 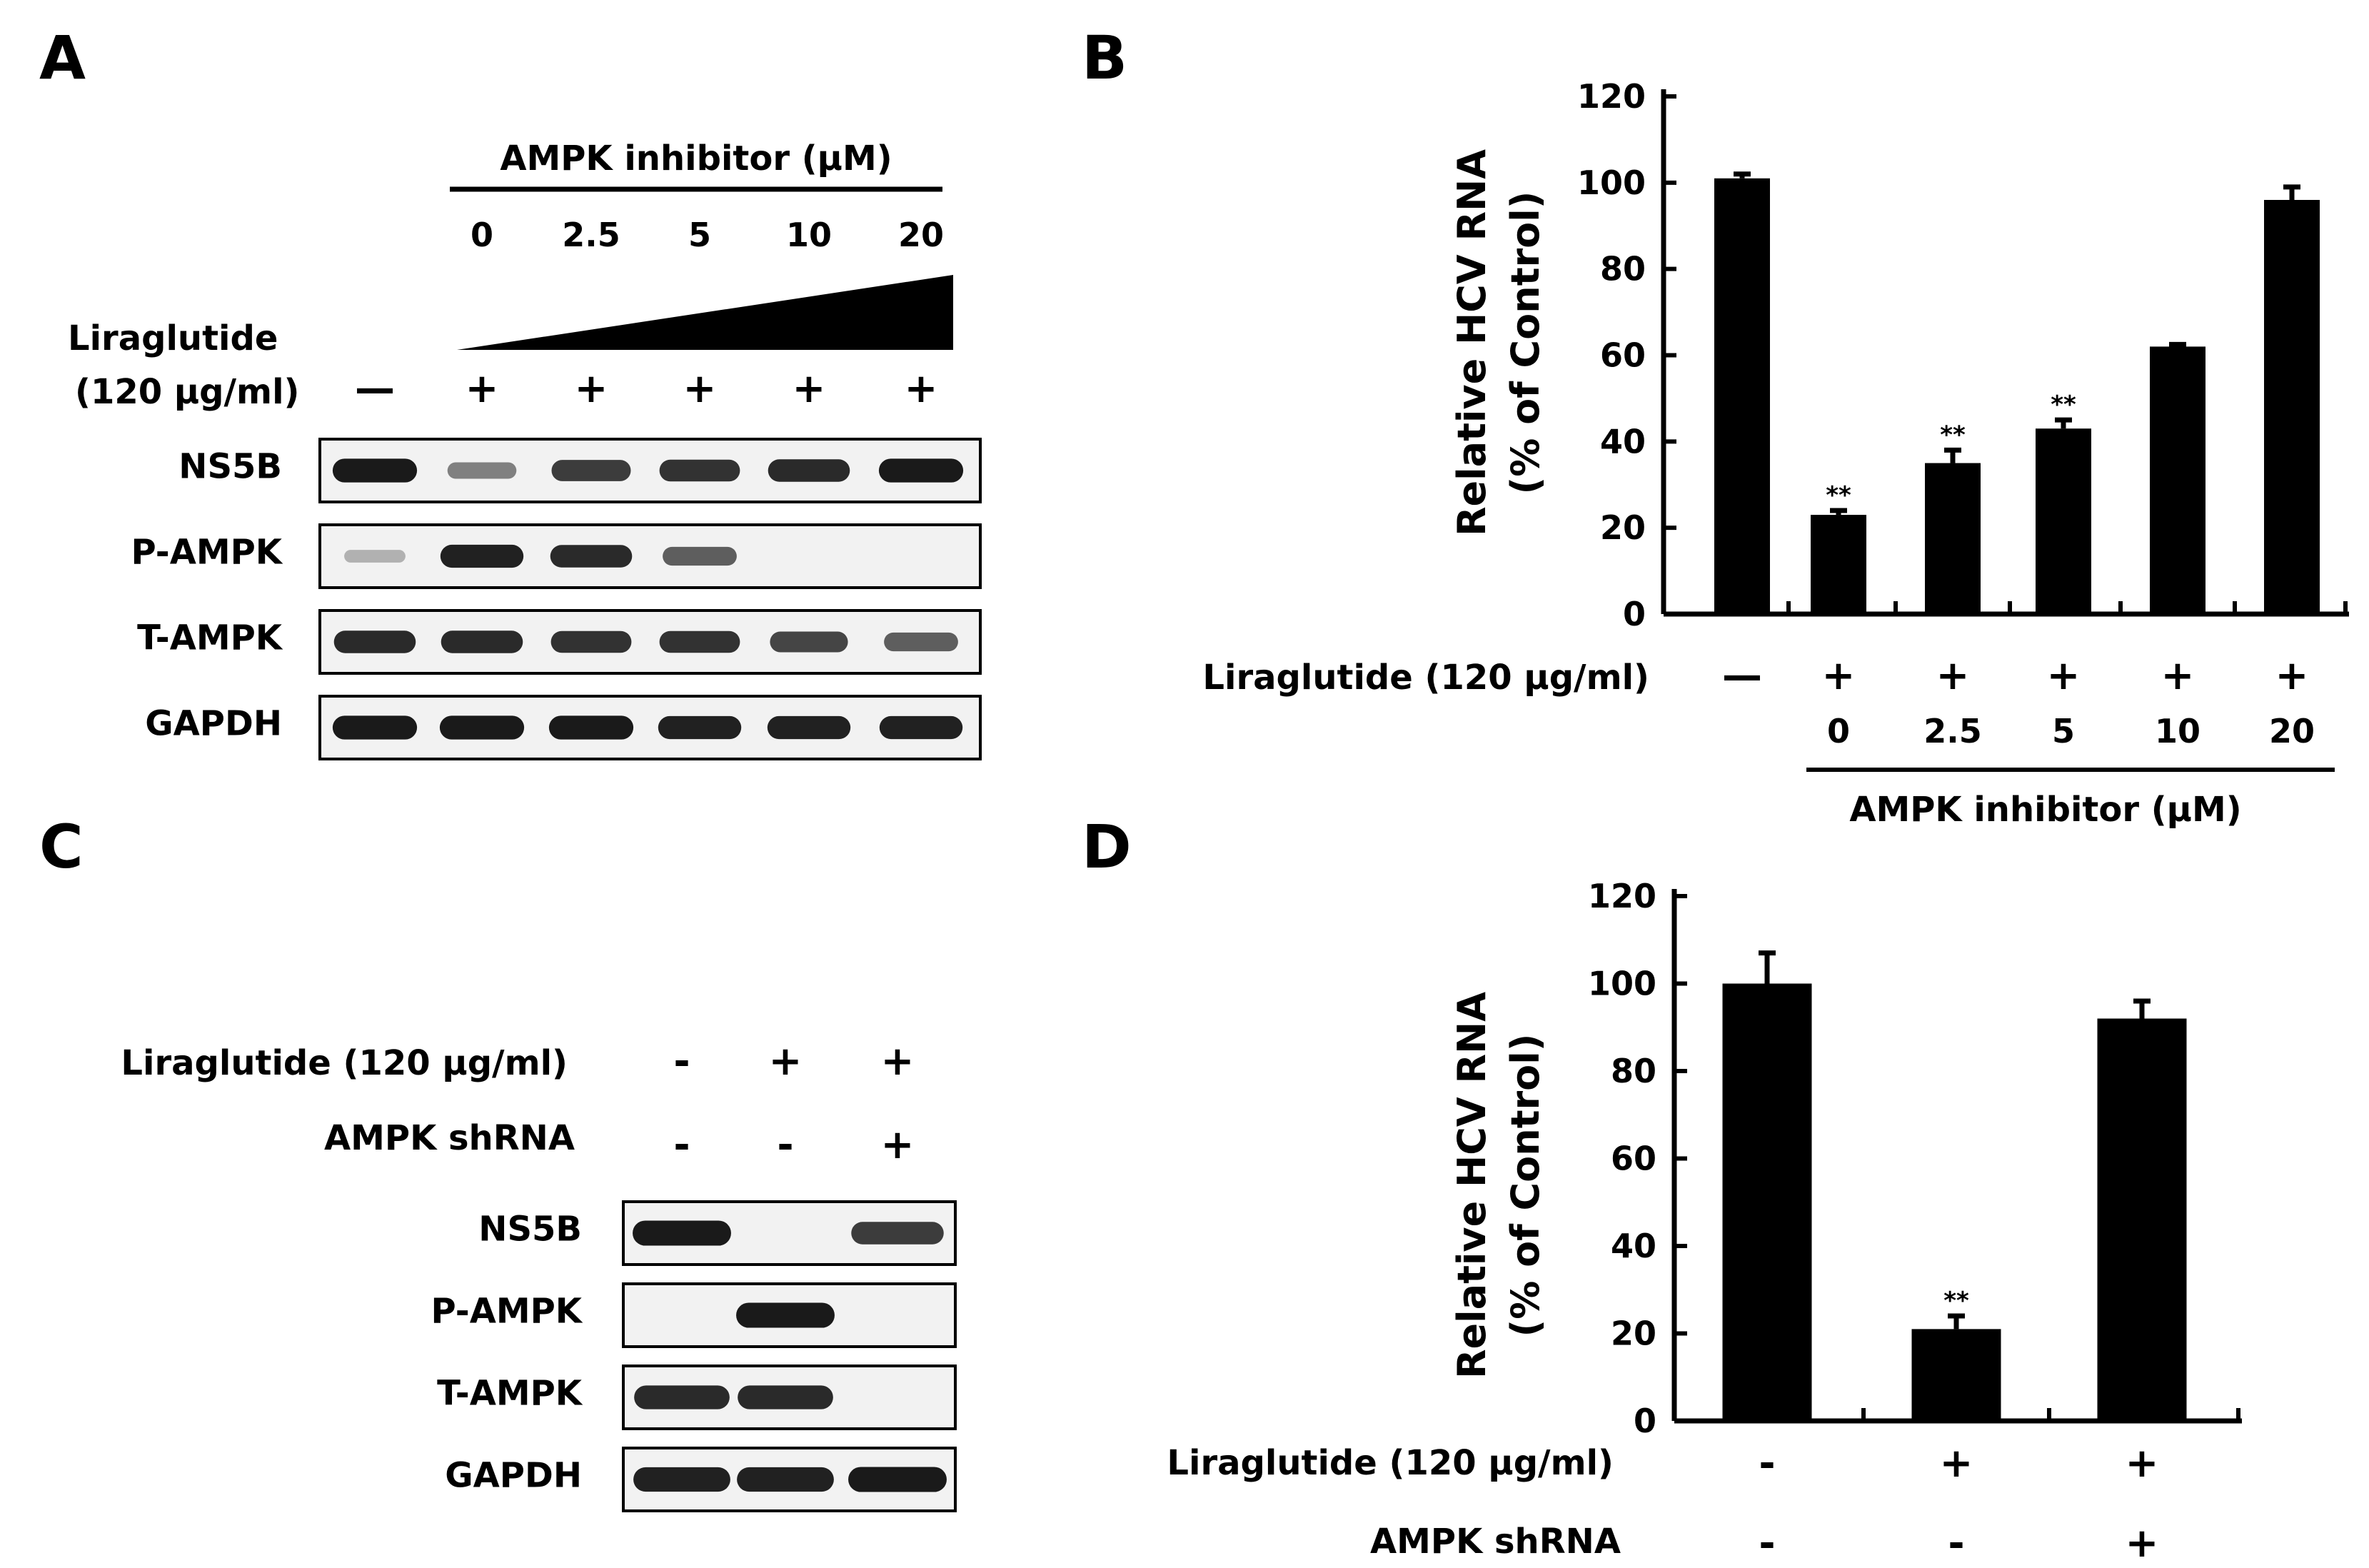 I want to click on panel-c-row1-label: Liraglutide (120 μg/ml), so click(x=344, y=1063).